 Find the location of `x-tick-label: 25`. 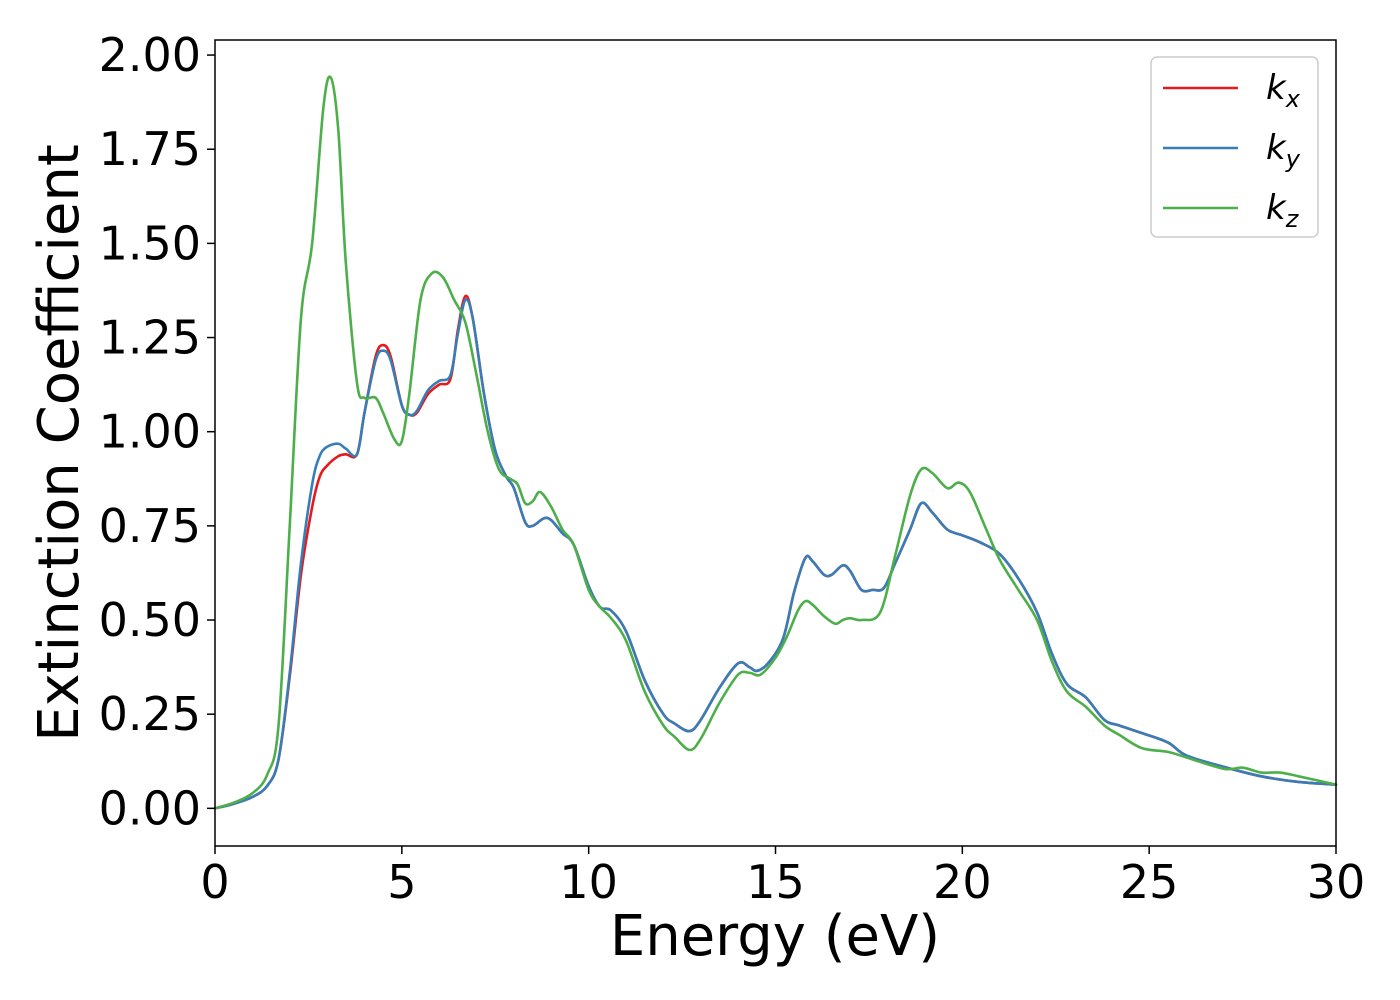

x-tick-label: 25 is located at coordinates (1149, 882).